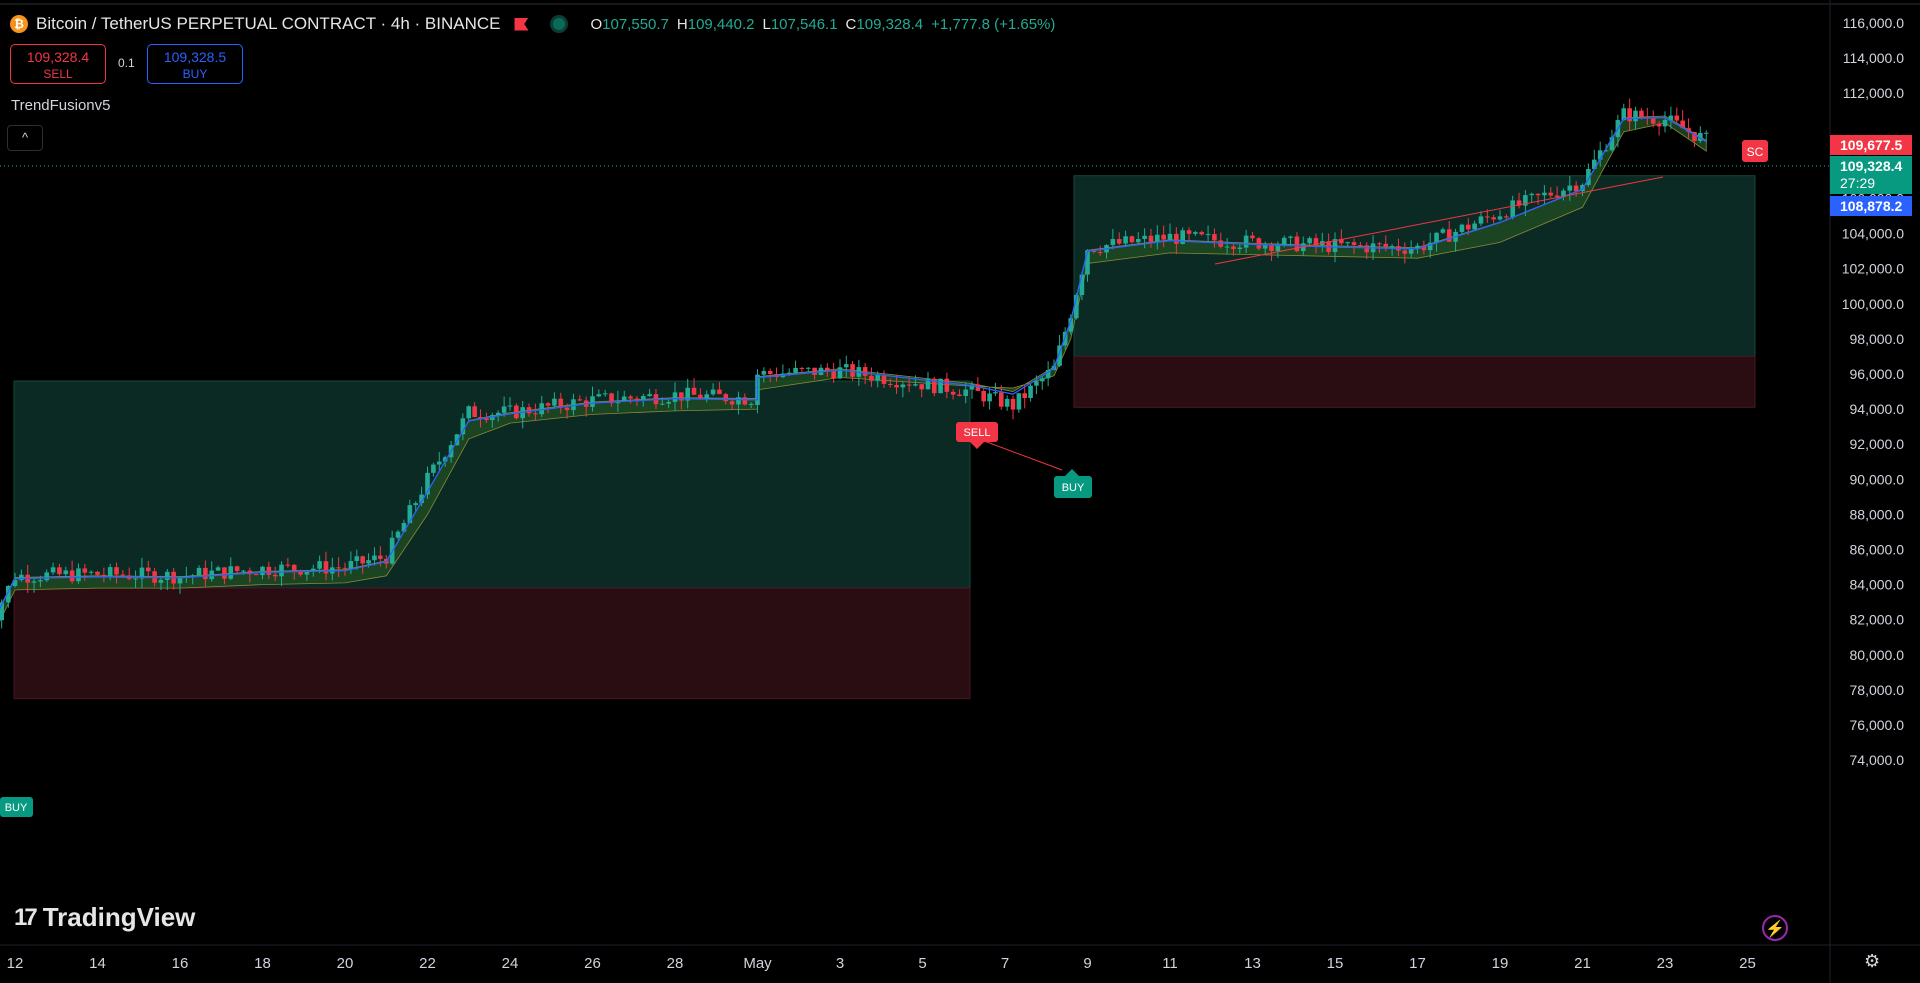 The width and height of the screenshot is (1920, 983). Describe the element at coordinates (26, 917) in the screenshot. I see `tradingview-logo-icon: 17` at that location.